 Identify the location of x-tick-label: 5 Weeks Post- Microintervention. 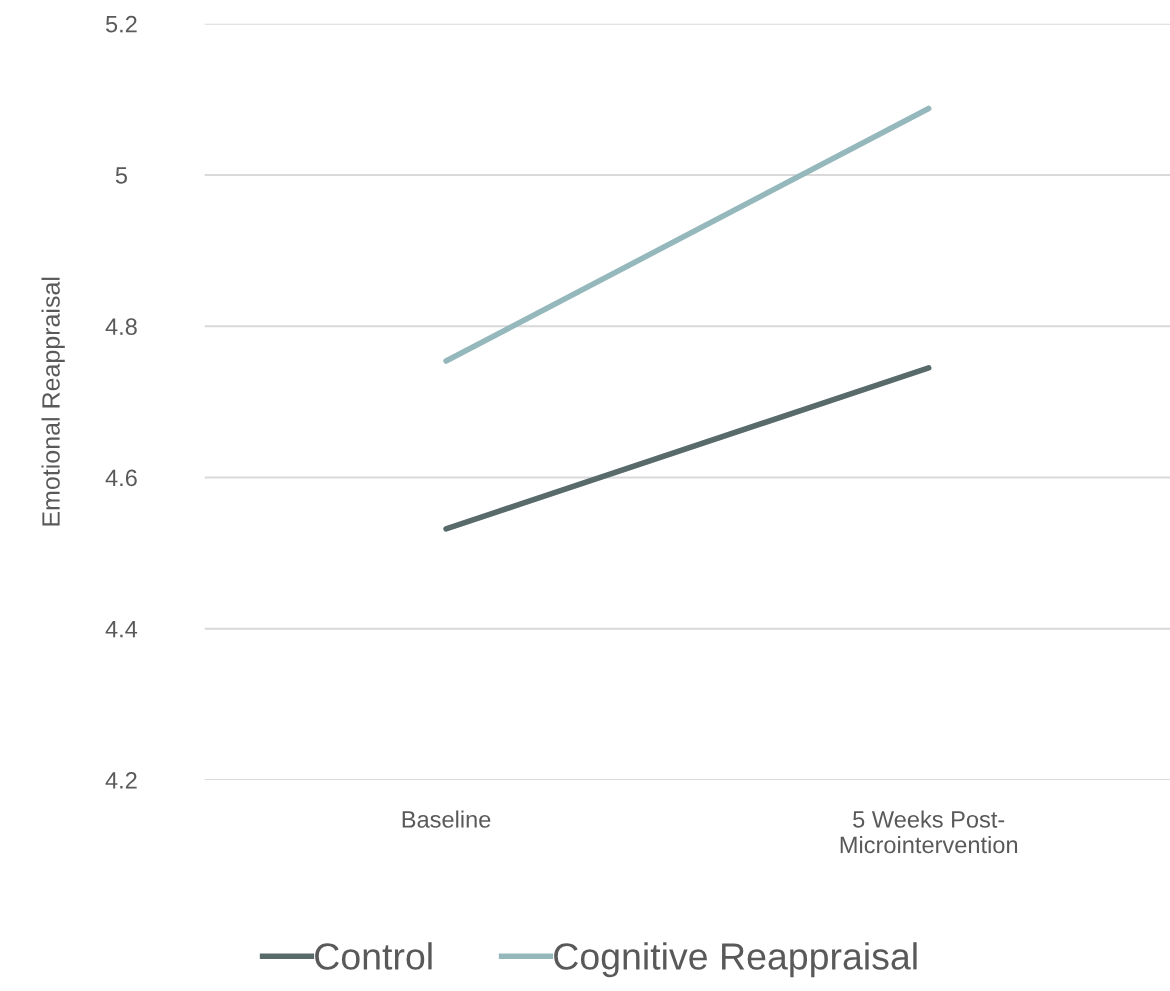
(929, 832).